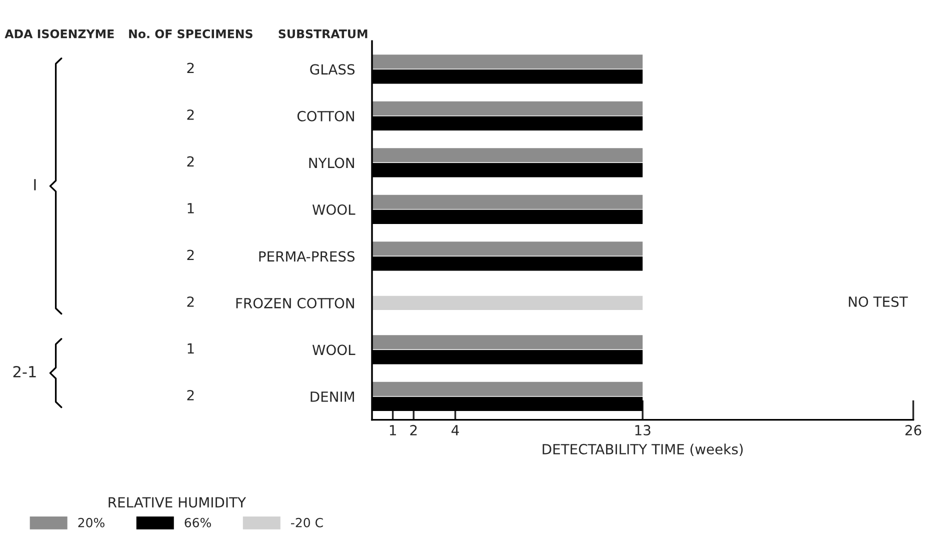  Describe the element at coordinates (913, 430) in the screenshot. I see `x-tick-label: 26` at that location.